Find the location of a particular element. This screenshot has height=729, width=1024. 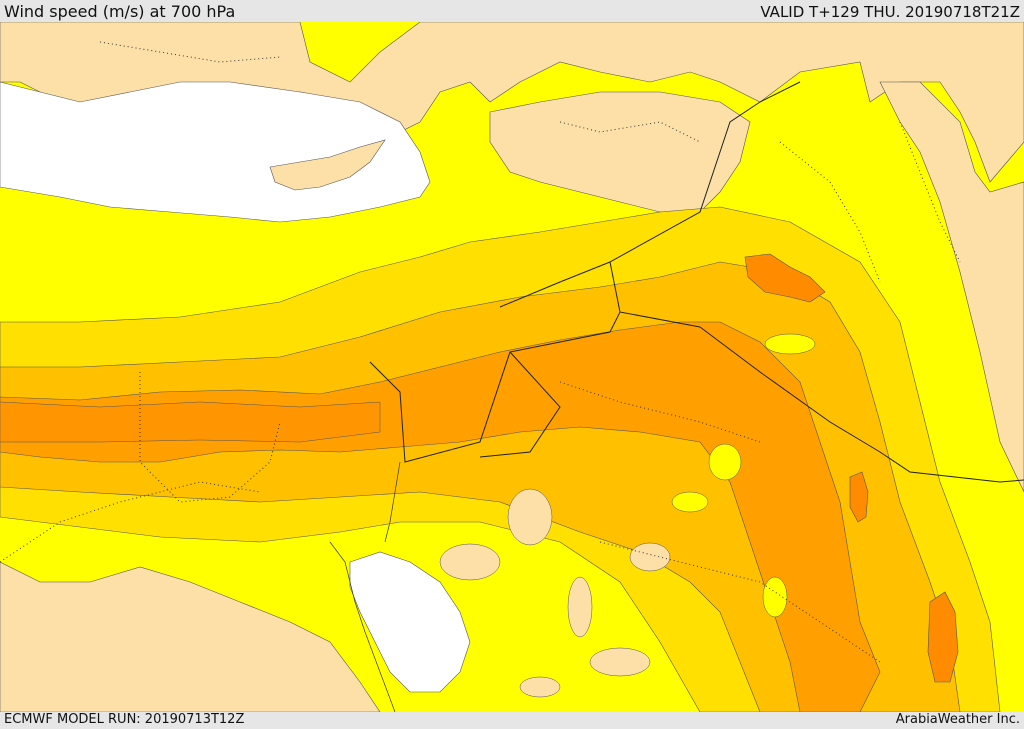

calm-land-syria is located at coordinates (620, 152).